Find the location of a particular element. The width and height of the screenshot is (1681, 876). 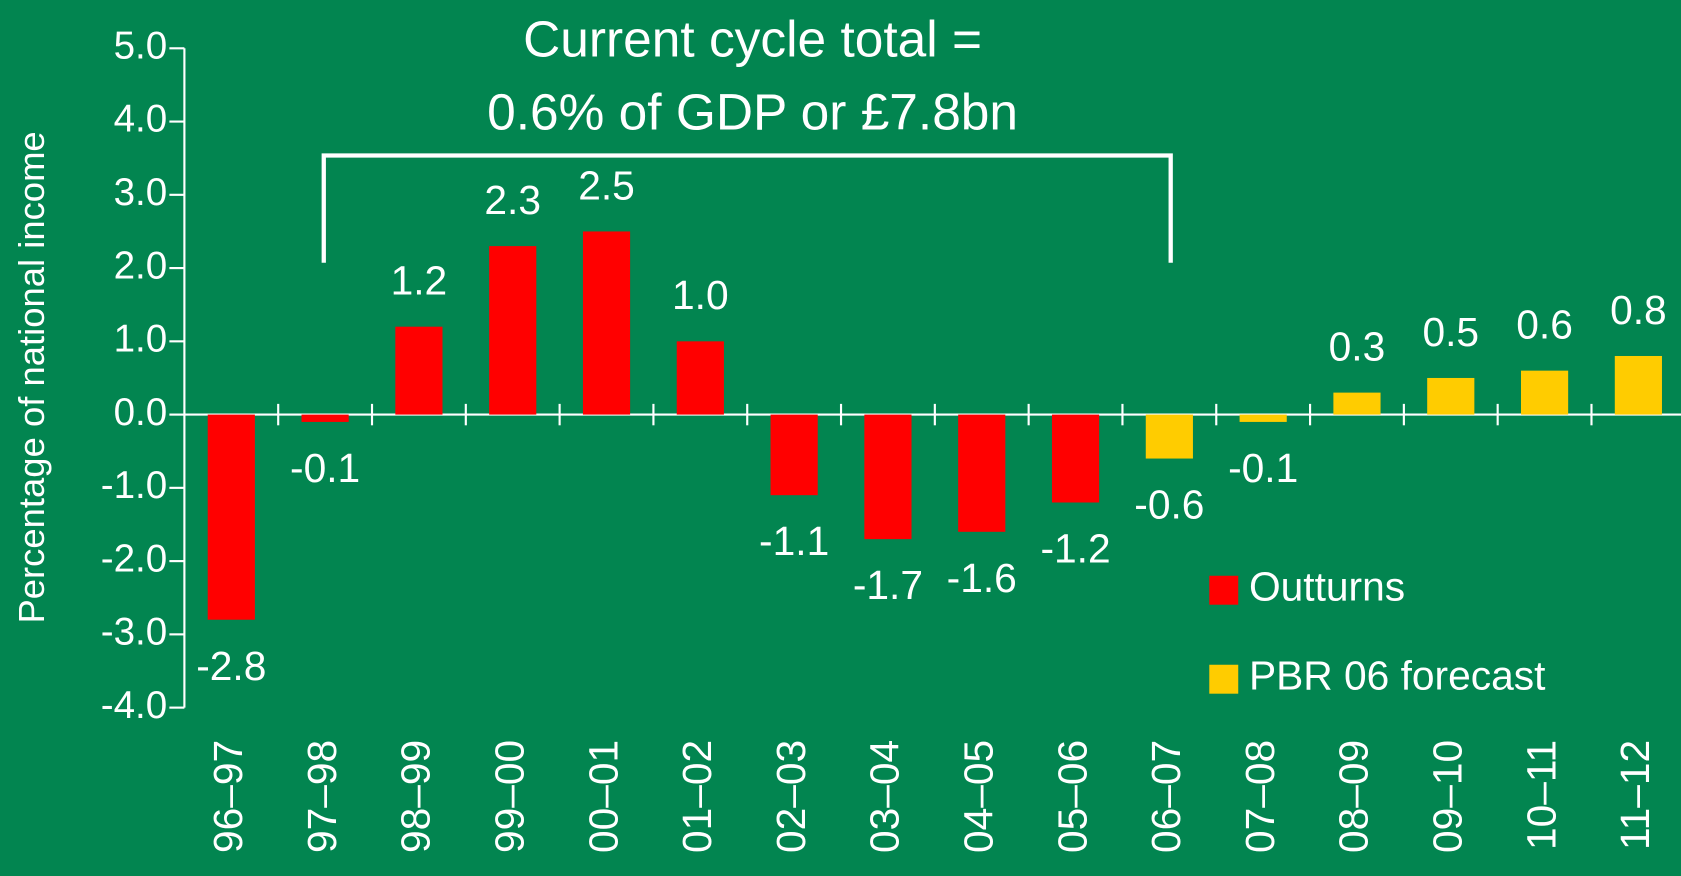

value-label: -2.8 is located at coordinates (231, 666).